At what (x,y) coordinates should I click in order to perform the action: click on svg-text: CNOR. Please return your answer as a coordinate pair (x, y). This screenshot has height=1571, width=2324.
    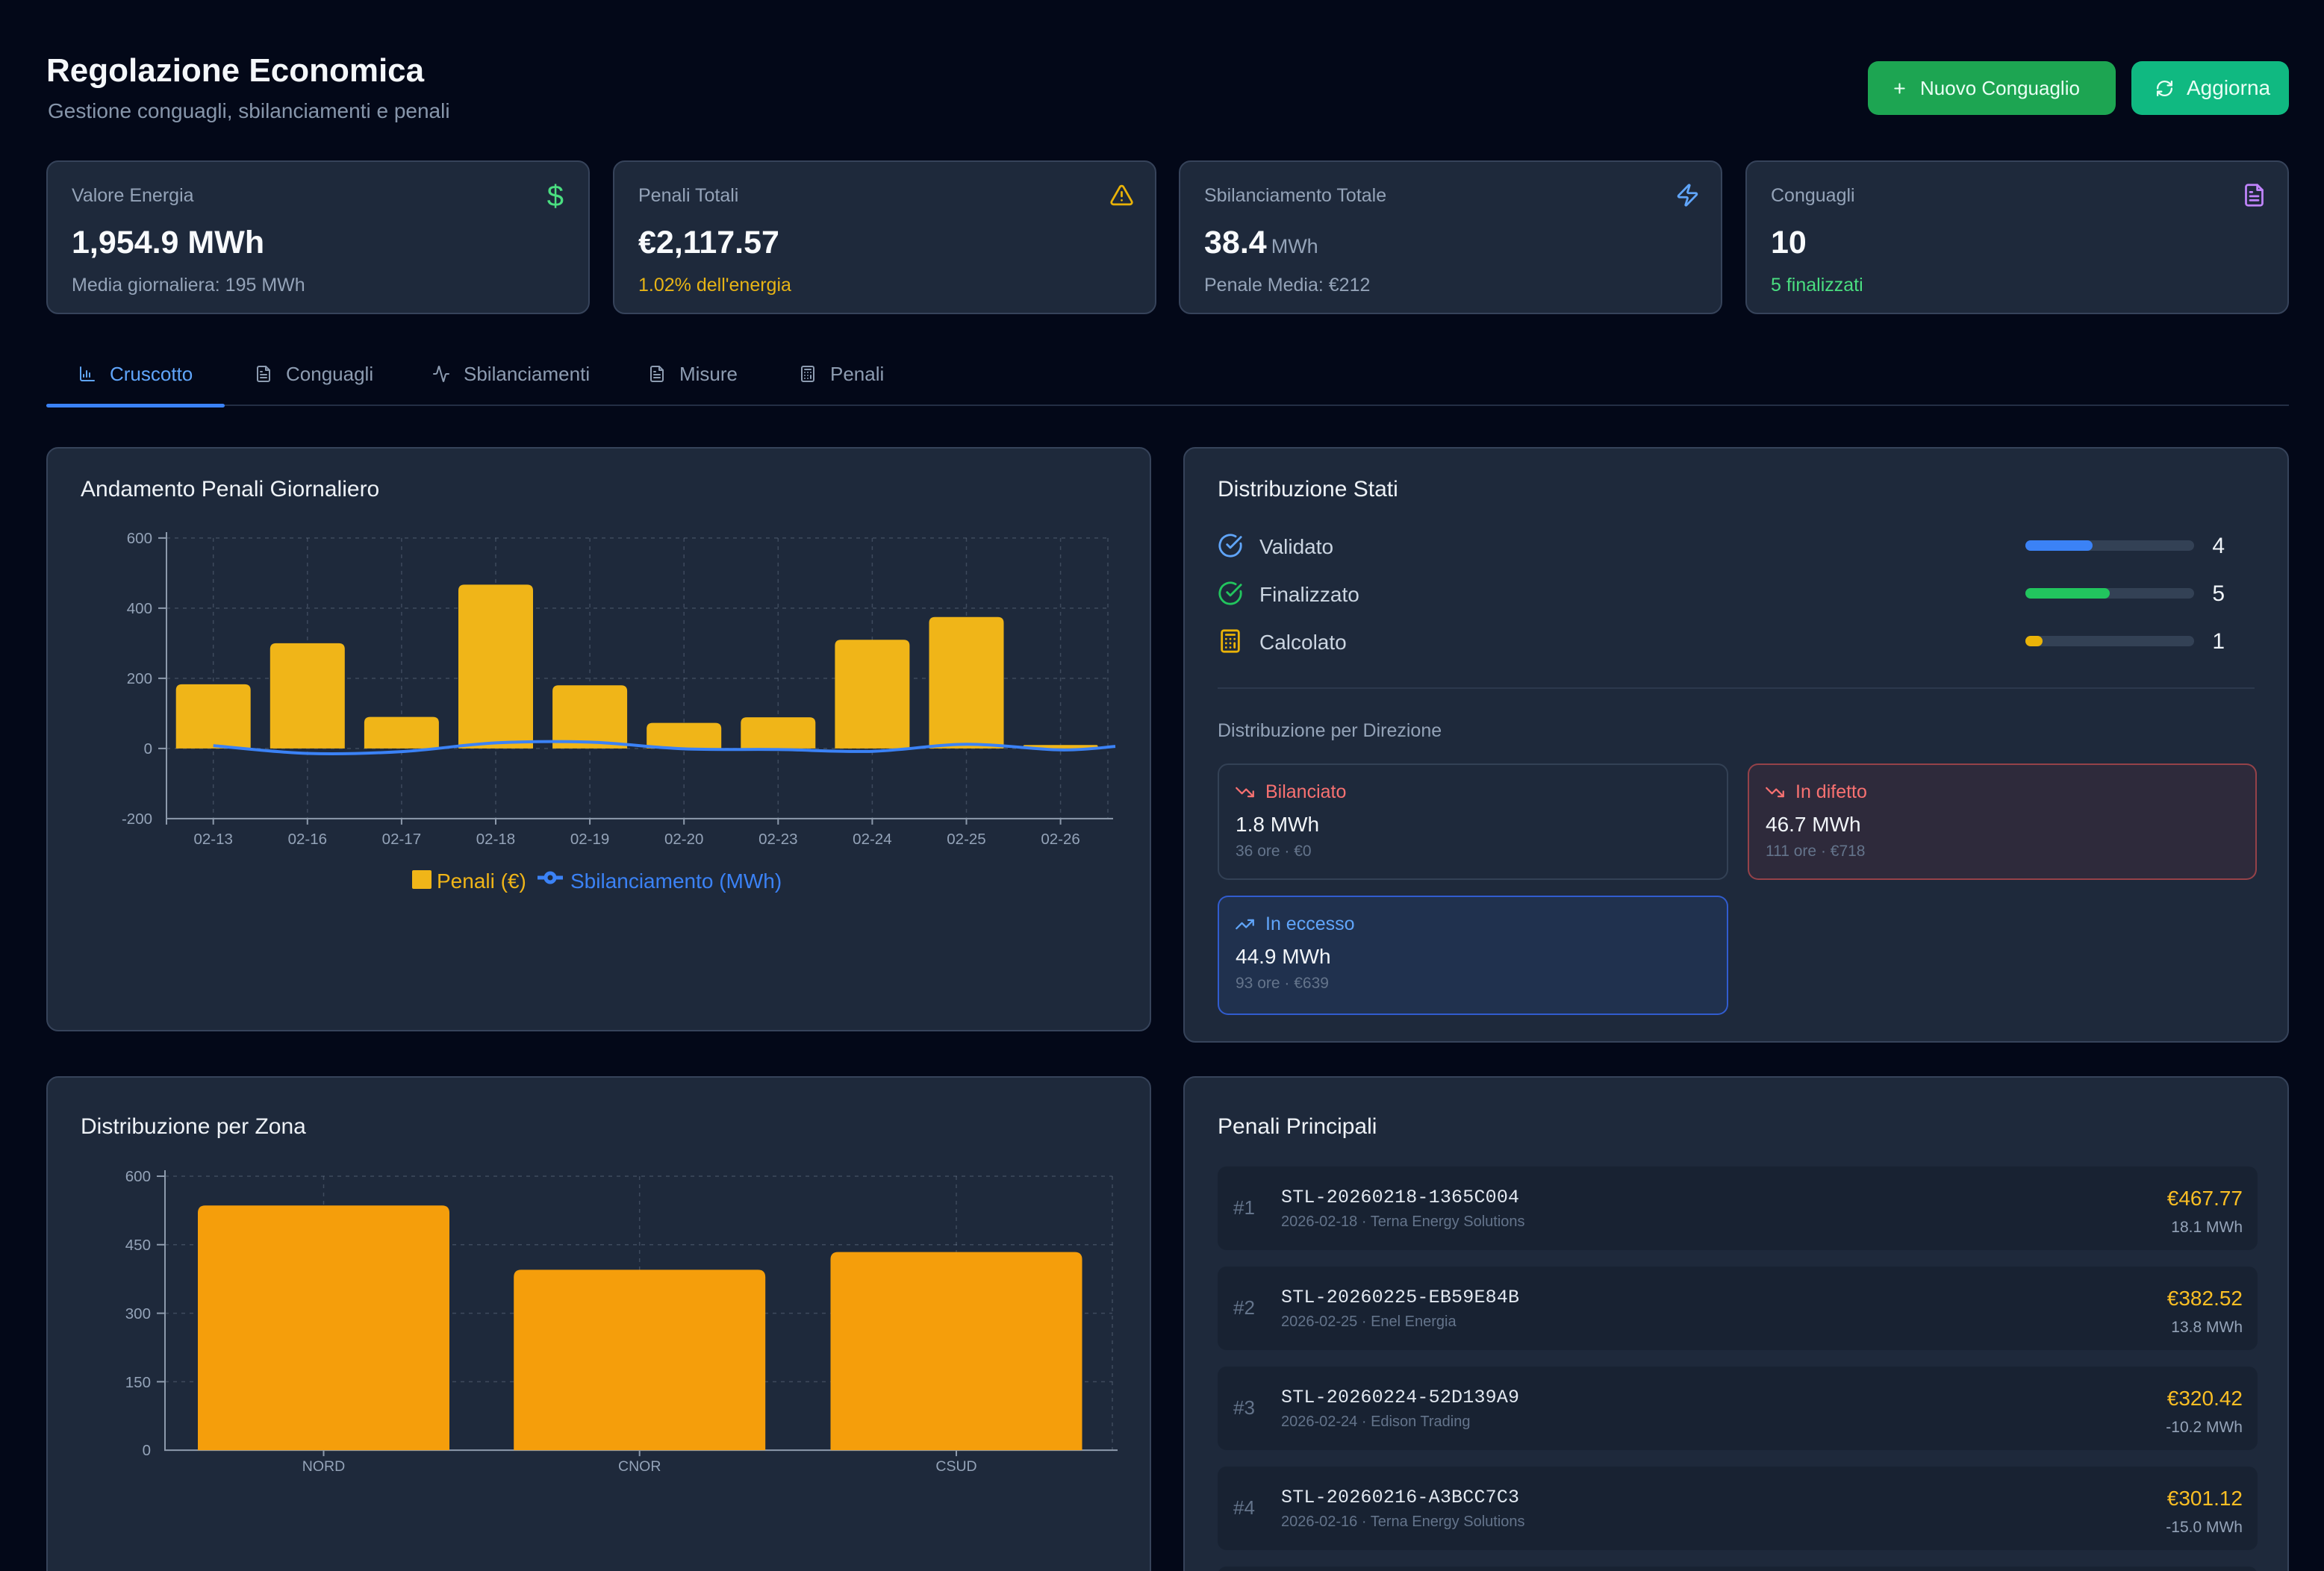
    Looking at the image, I should click on (639, 1466).